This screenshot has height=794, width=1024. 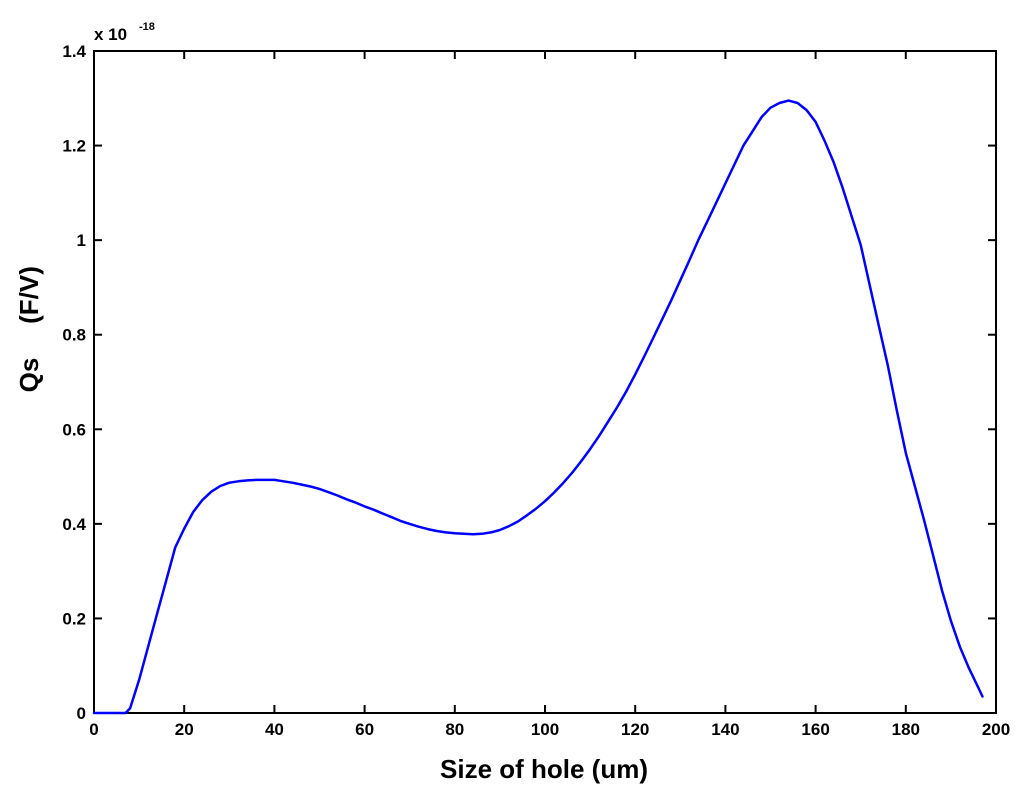 I want to click on y-axis-title-unit: (F/V), so click(x=29, y=295).